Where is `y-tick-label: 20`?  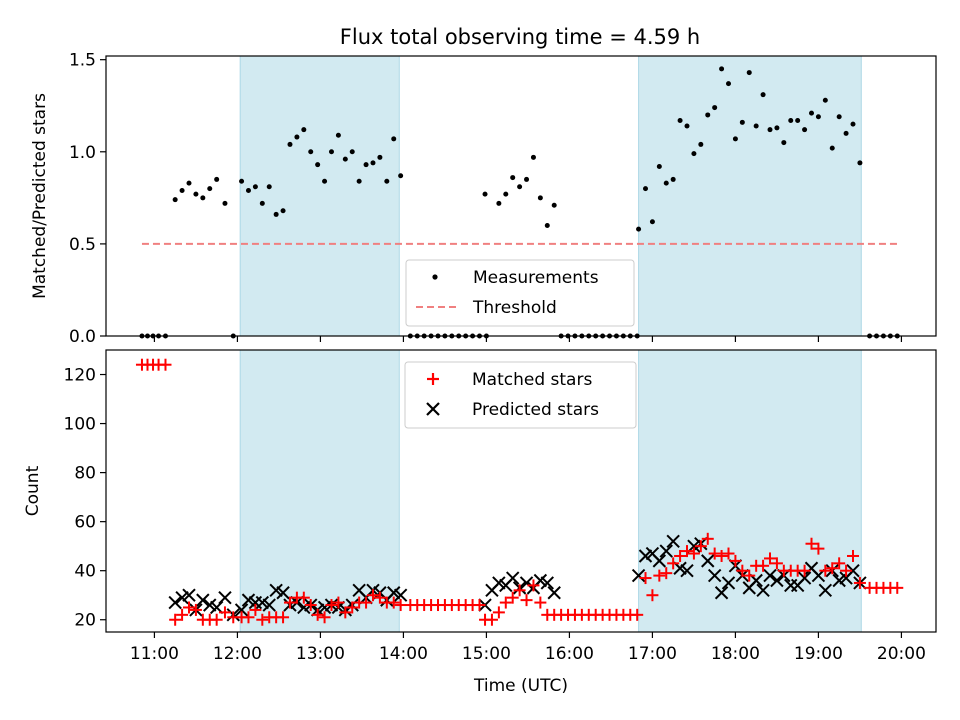 y-tick-label: 20 is located at coordinates (85, 621).